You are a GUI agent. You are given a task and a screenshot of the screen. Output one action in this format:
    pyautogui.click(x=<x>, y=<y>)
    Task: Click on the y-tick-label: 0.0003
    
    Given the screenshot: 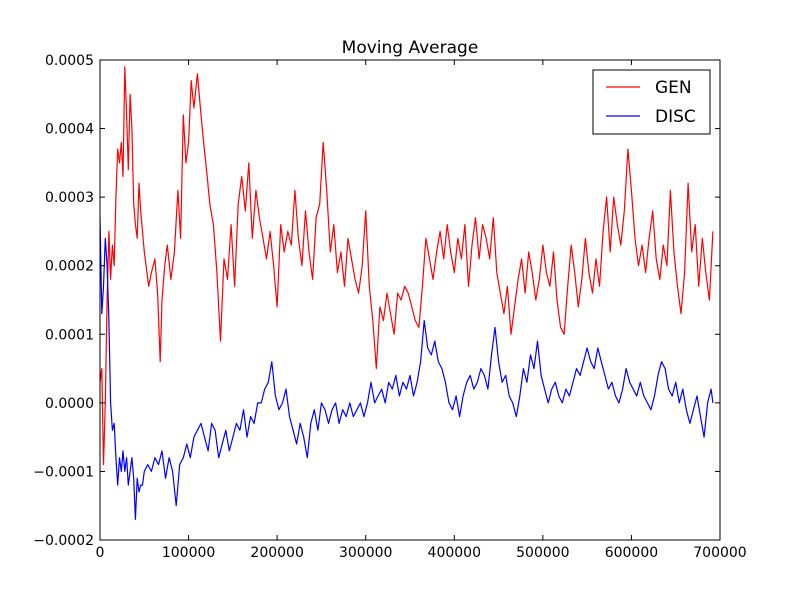 What is the action you would take?
    pyautogui.click(x=69, y=198)
    